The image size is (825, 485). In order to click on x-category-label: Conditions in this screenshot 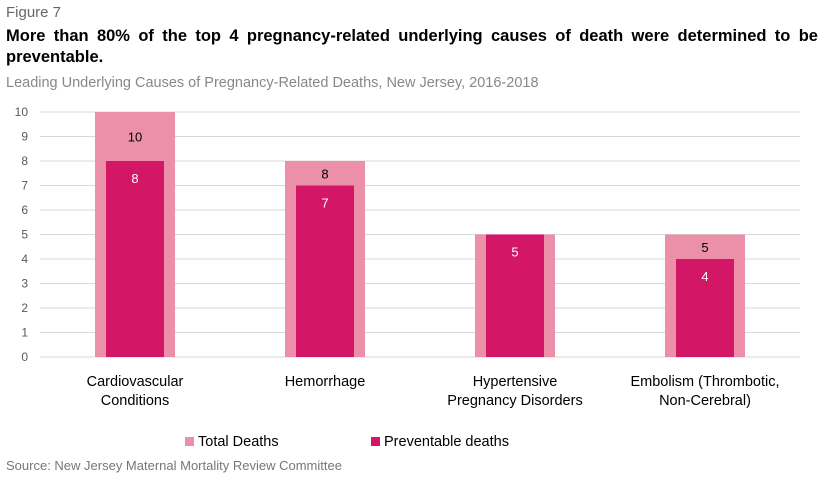, I will do `click(135, 401)`.